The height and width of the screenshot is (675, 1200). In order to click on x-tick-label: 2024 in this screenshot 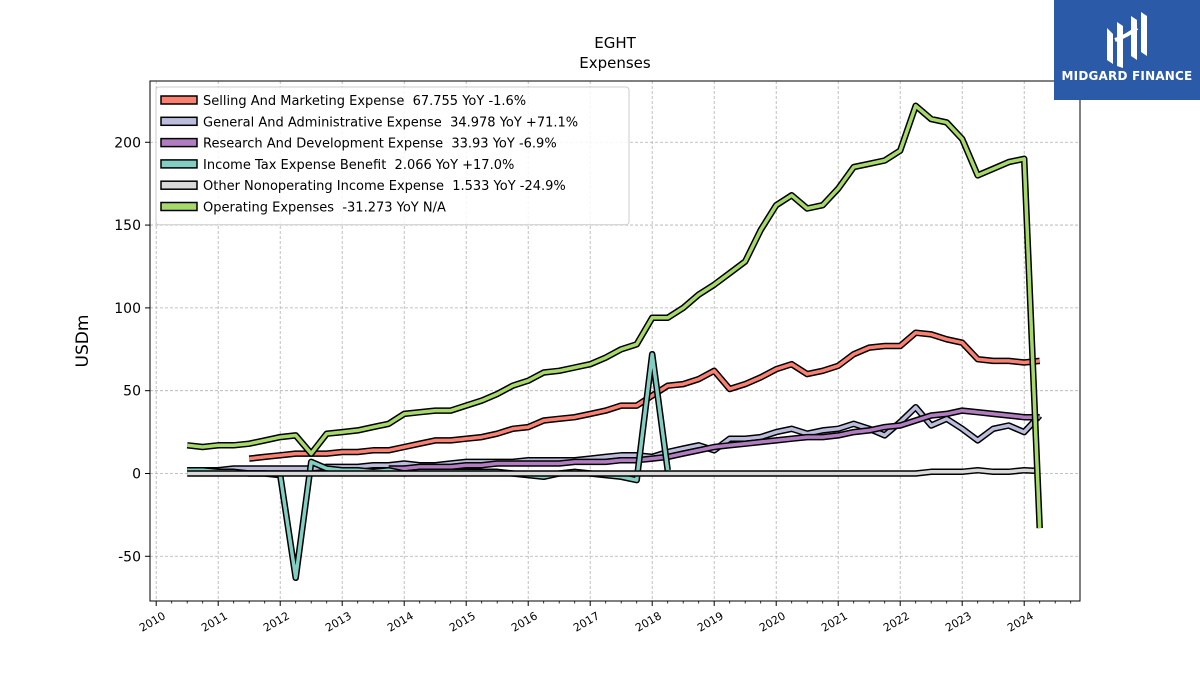, I will do `click(1020, 621)`.